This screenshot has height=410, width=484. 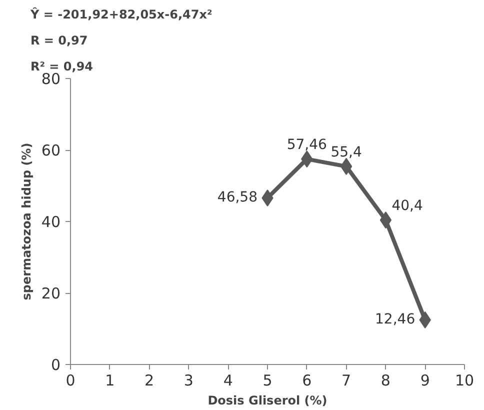 I want to click on x-tick-label: 3, so click(x=189, y=381).